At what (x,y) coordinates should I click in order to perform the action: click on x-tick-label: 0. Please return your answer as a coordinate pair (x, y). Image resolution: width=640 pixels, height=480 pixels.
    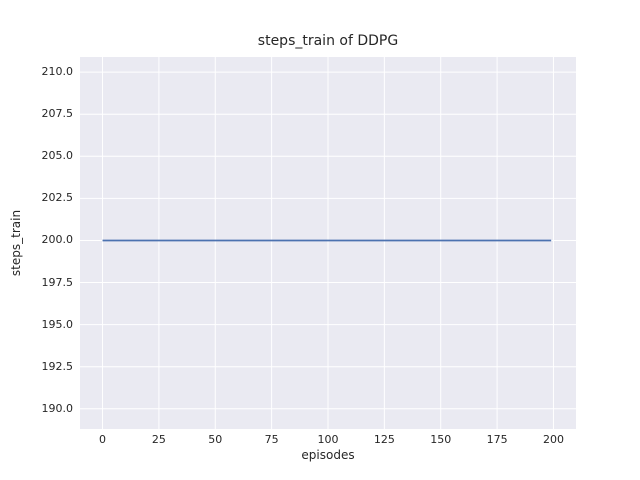
    Looking at the image, I should click on (103, 439).